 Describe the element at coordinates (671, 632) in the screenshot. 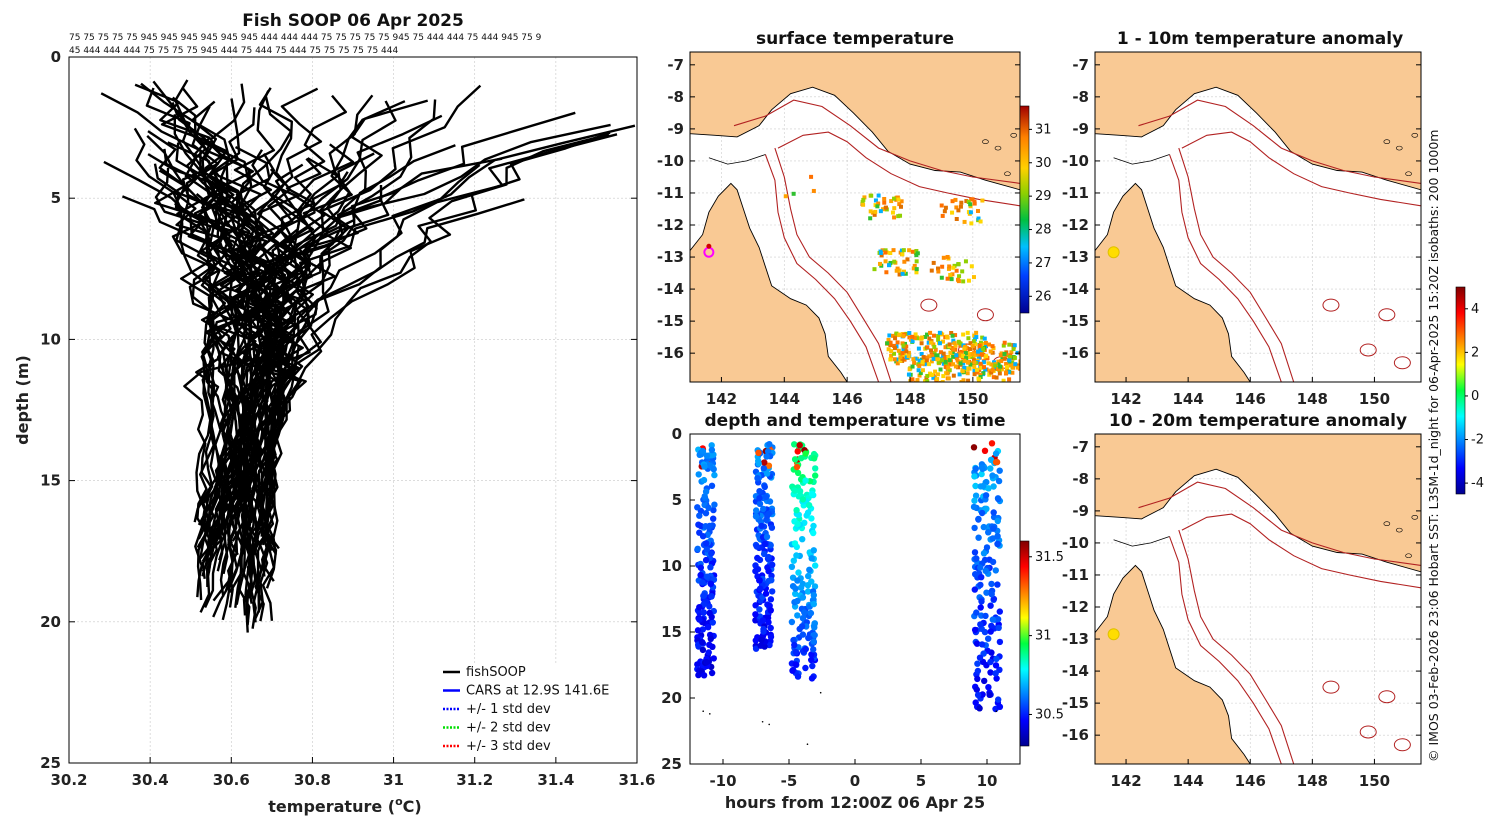

I see `scatter-ytick: 15` at that location.